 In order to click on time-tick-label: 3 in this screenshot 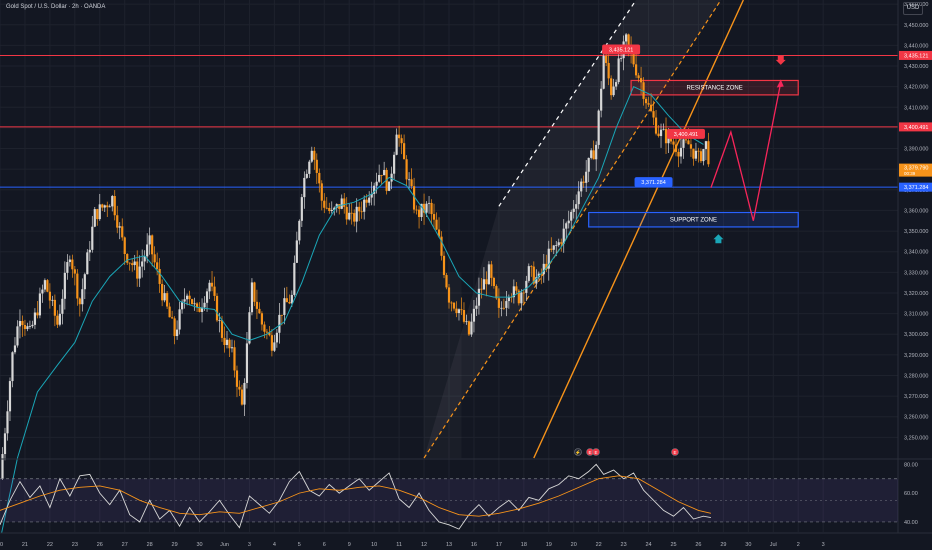, I will do `click(823, 545)`.